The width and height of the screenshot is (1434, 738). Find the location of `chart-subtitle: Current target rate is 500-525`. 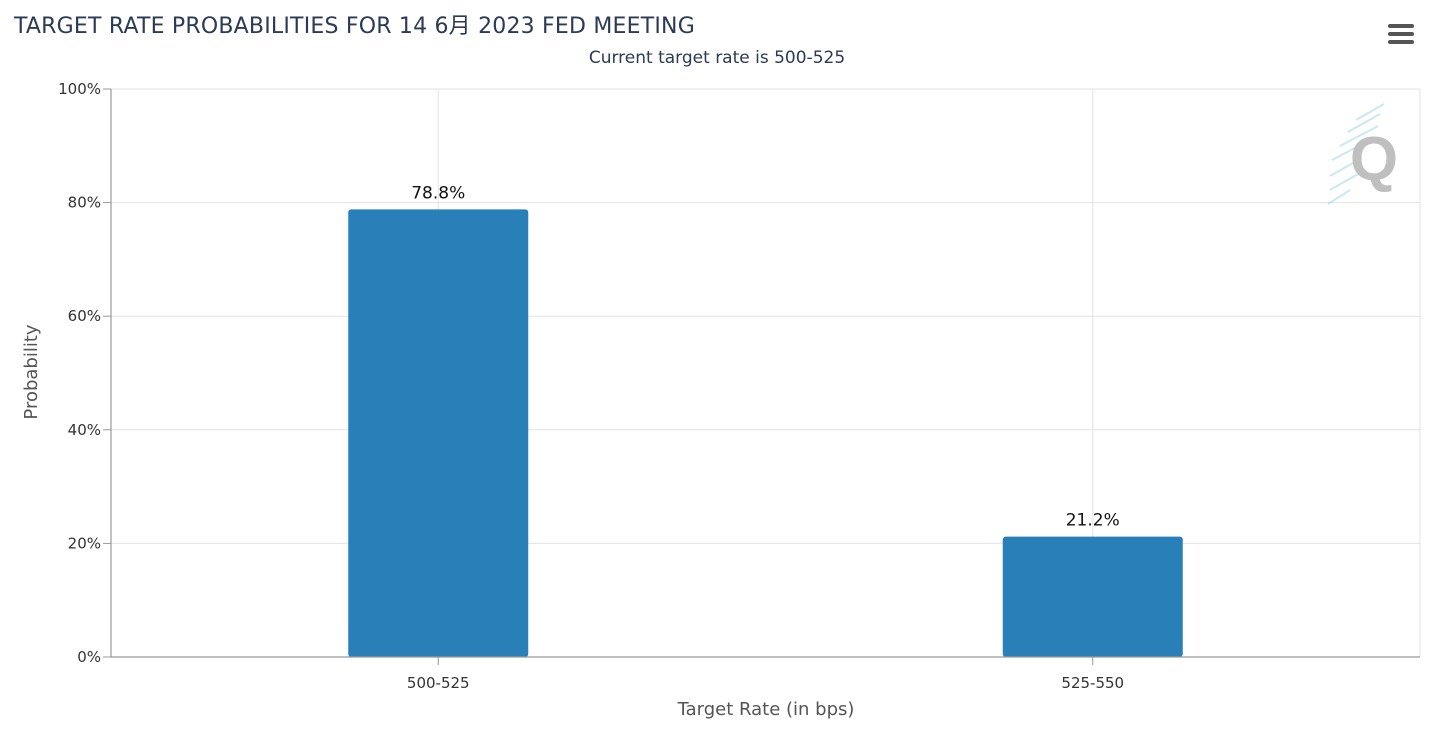

chart-subtitle: Current target rate is 500-525 is located at coordinates (717, 58).